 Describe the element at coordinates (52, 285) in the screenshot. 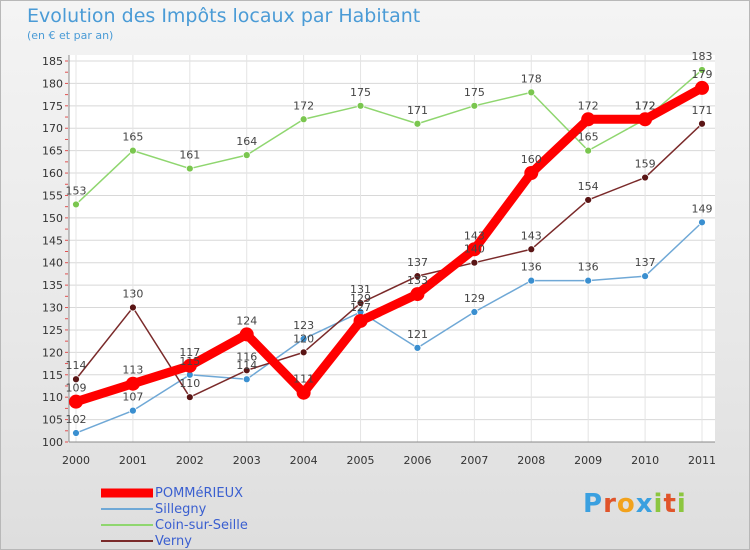

I see `y-tick-label: 135` at that location.